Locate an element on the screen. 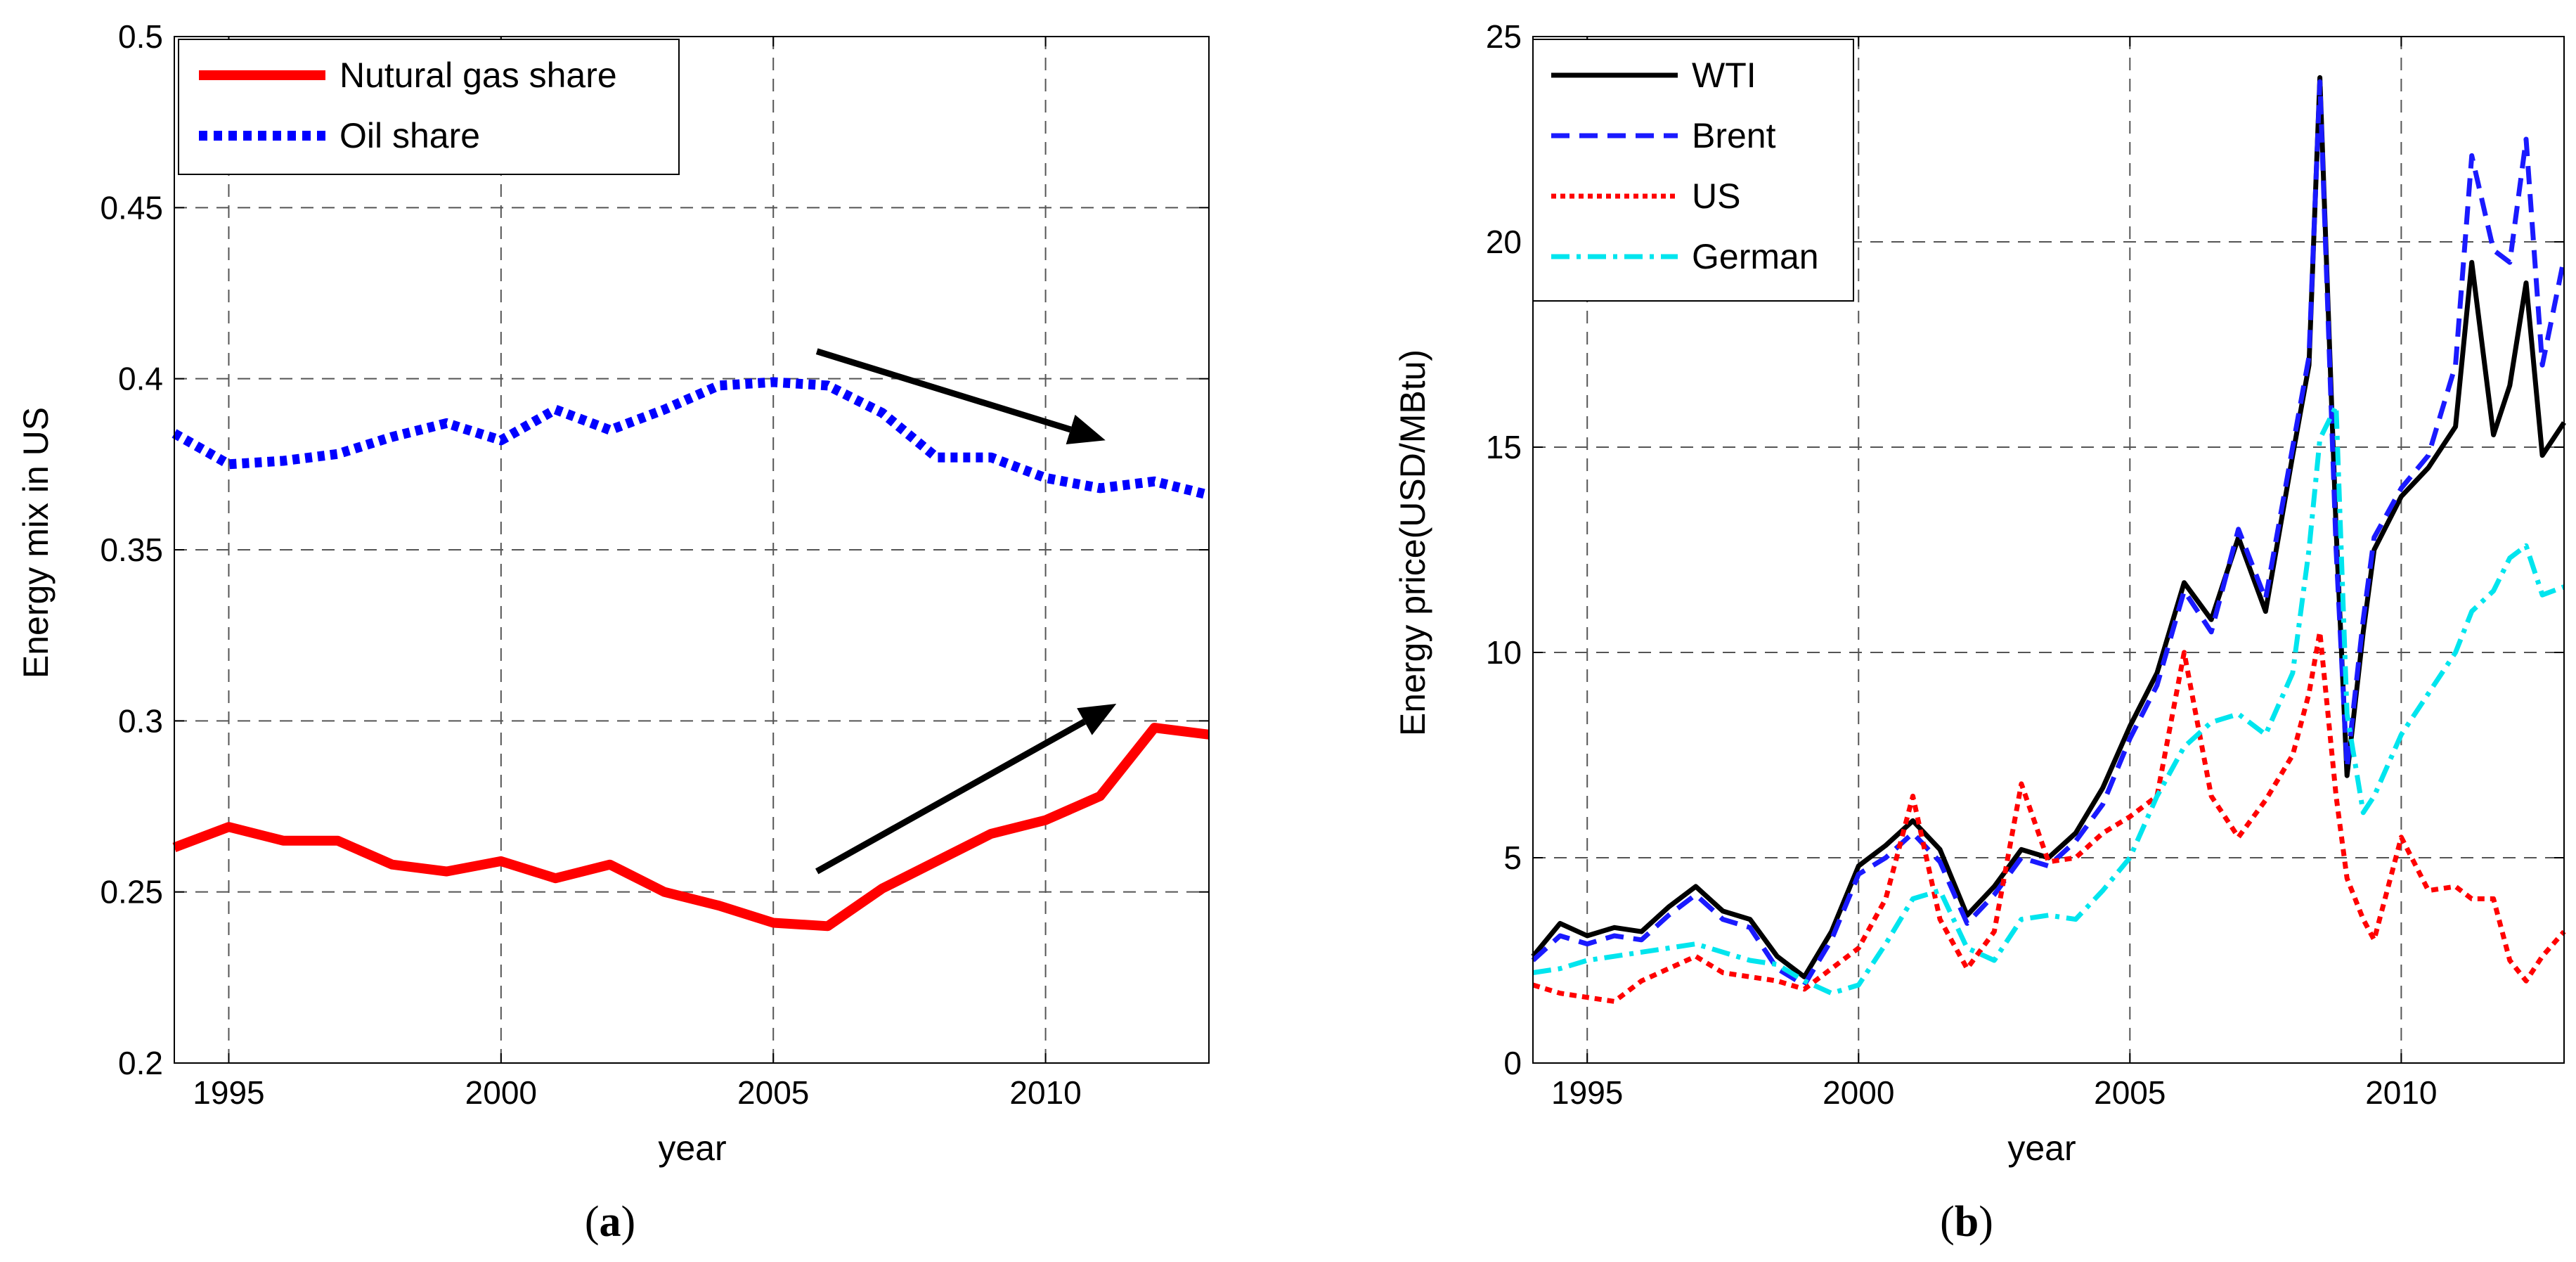 The height and width of the screenshot is (1262, 2576). chart-a-annotations is located at coordinates (966, 611).